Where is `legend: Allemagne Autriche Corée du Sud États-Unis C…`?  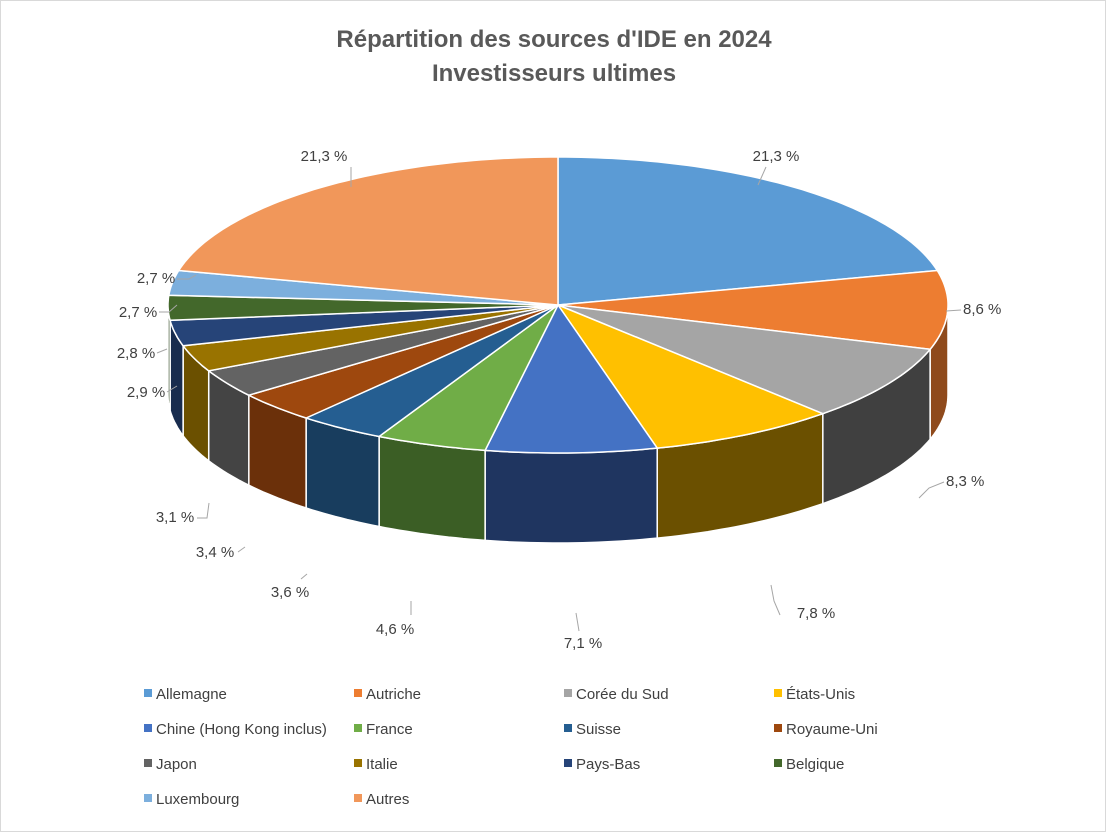
legend: Allemagne Autriche Corée du Sud États-Unis C… is located at coordinates (511, 747).